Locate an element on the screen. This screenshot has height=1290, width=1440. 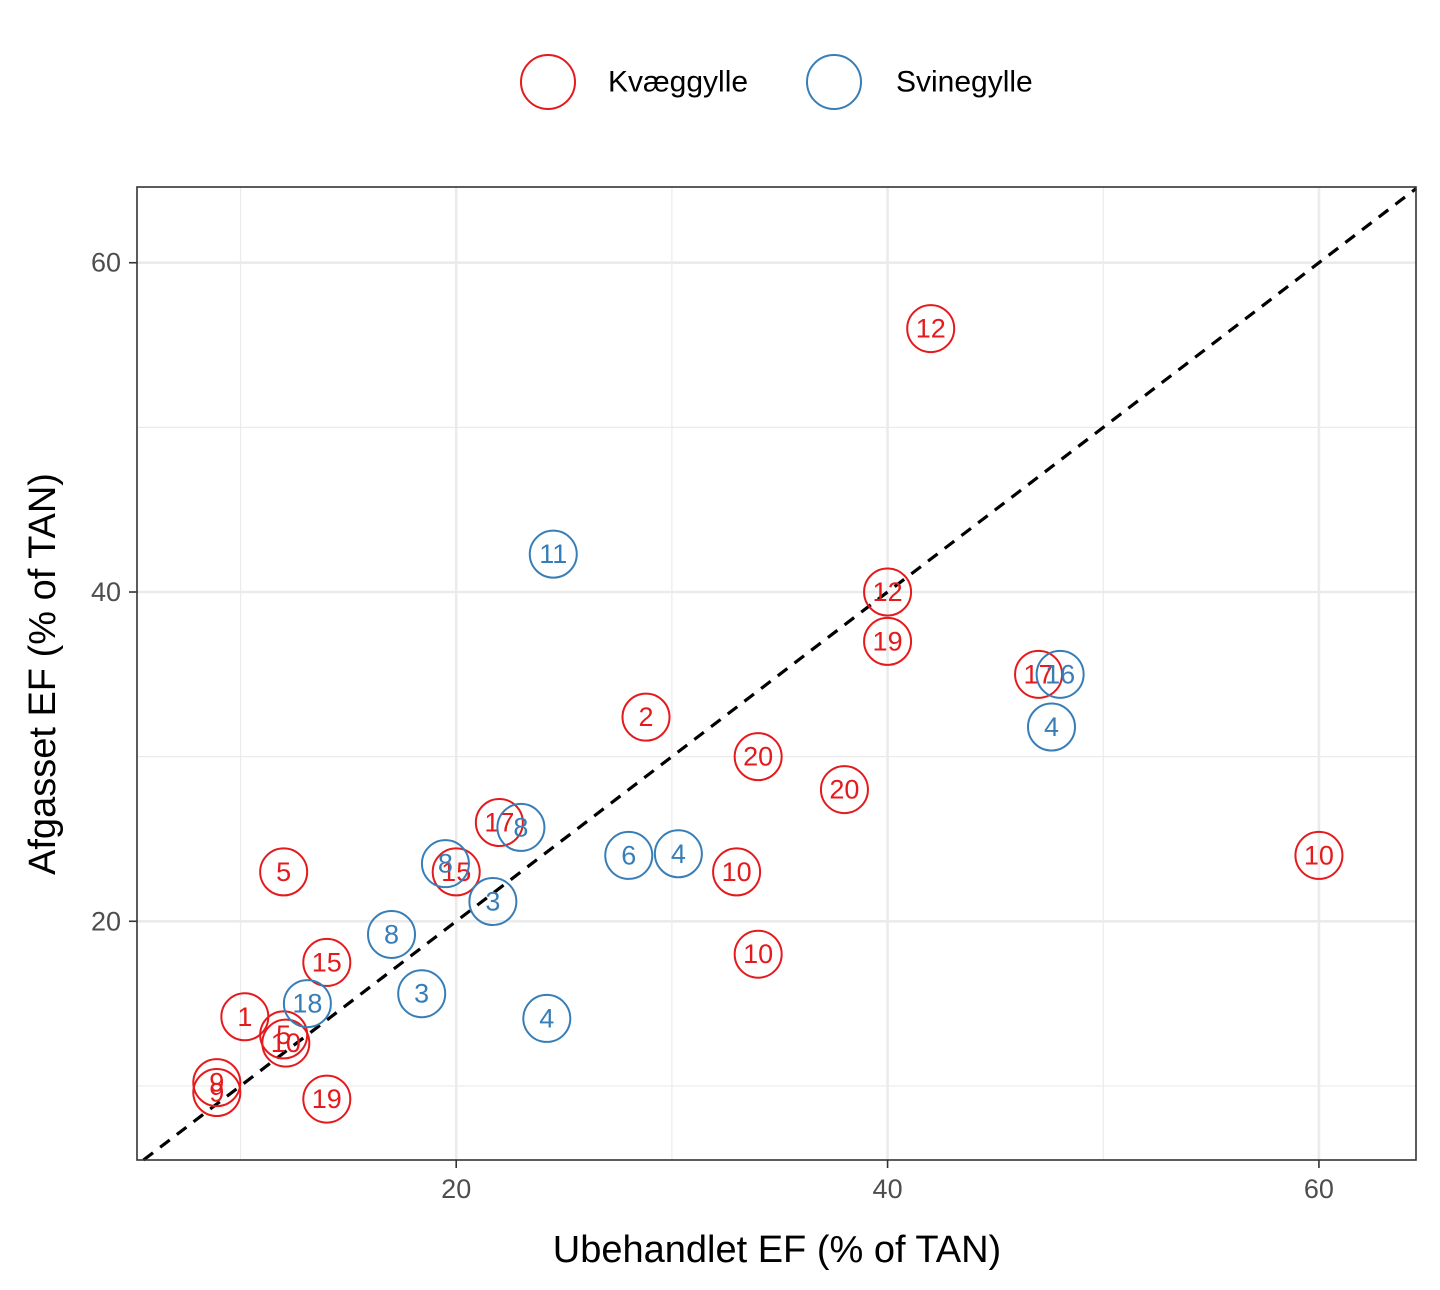
x-tick-label: 20 is located at coordinates (456, 1189).